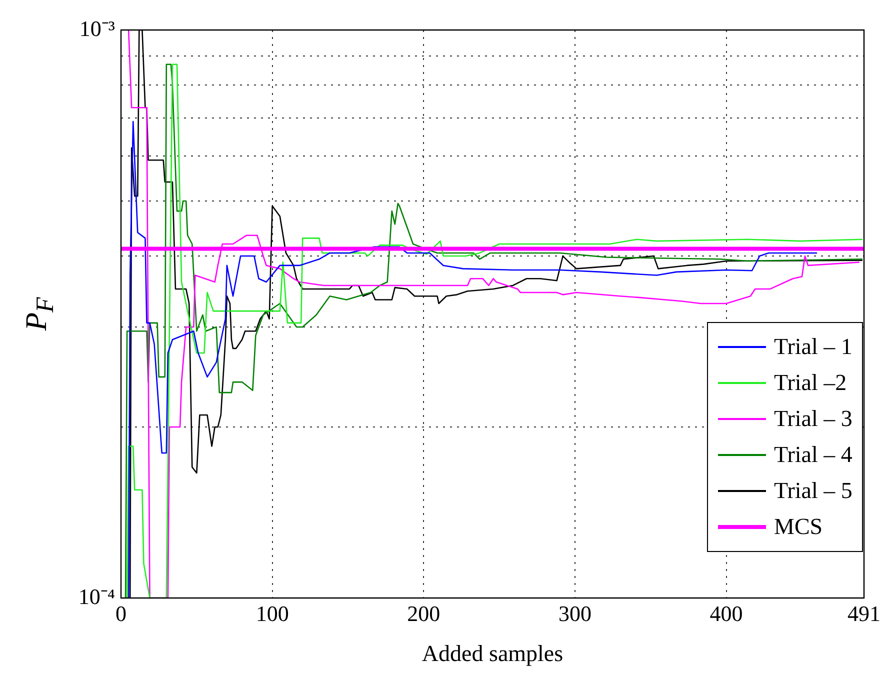 This screenshot has width=895, height=673. Describe the element at coordinates (97, 596) in the screenshot. I see `y-tick-label: 10⁻⁴` at that location.